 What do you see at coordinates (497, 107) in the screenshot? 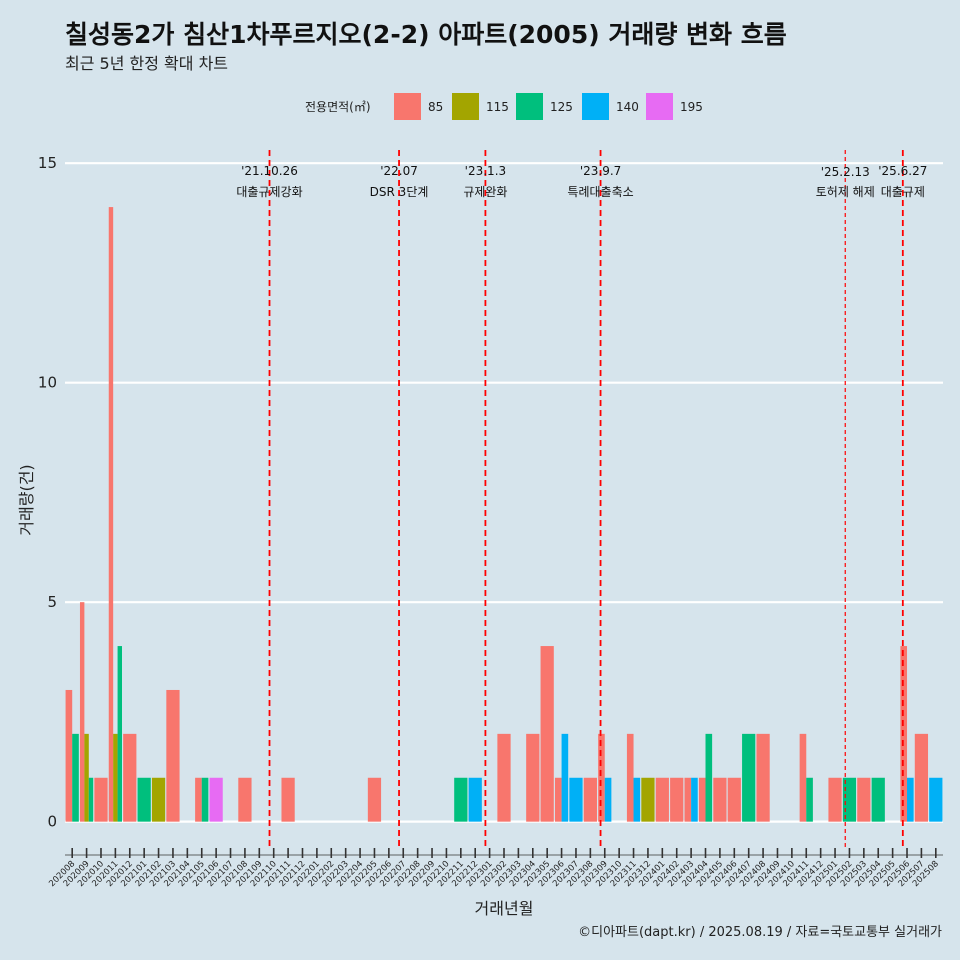
I see `legend-label: 115` at bounding box center [497, 107].